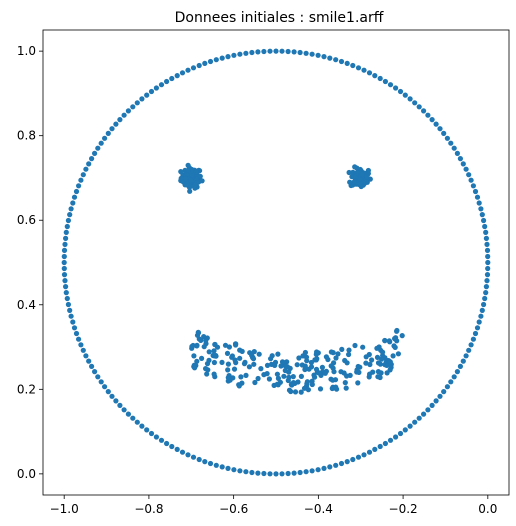  What do you see at coordinates (233, 509) in the screenshot?
I see `x-tick-label: −0.6` at bounding box center [233, 509].